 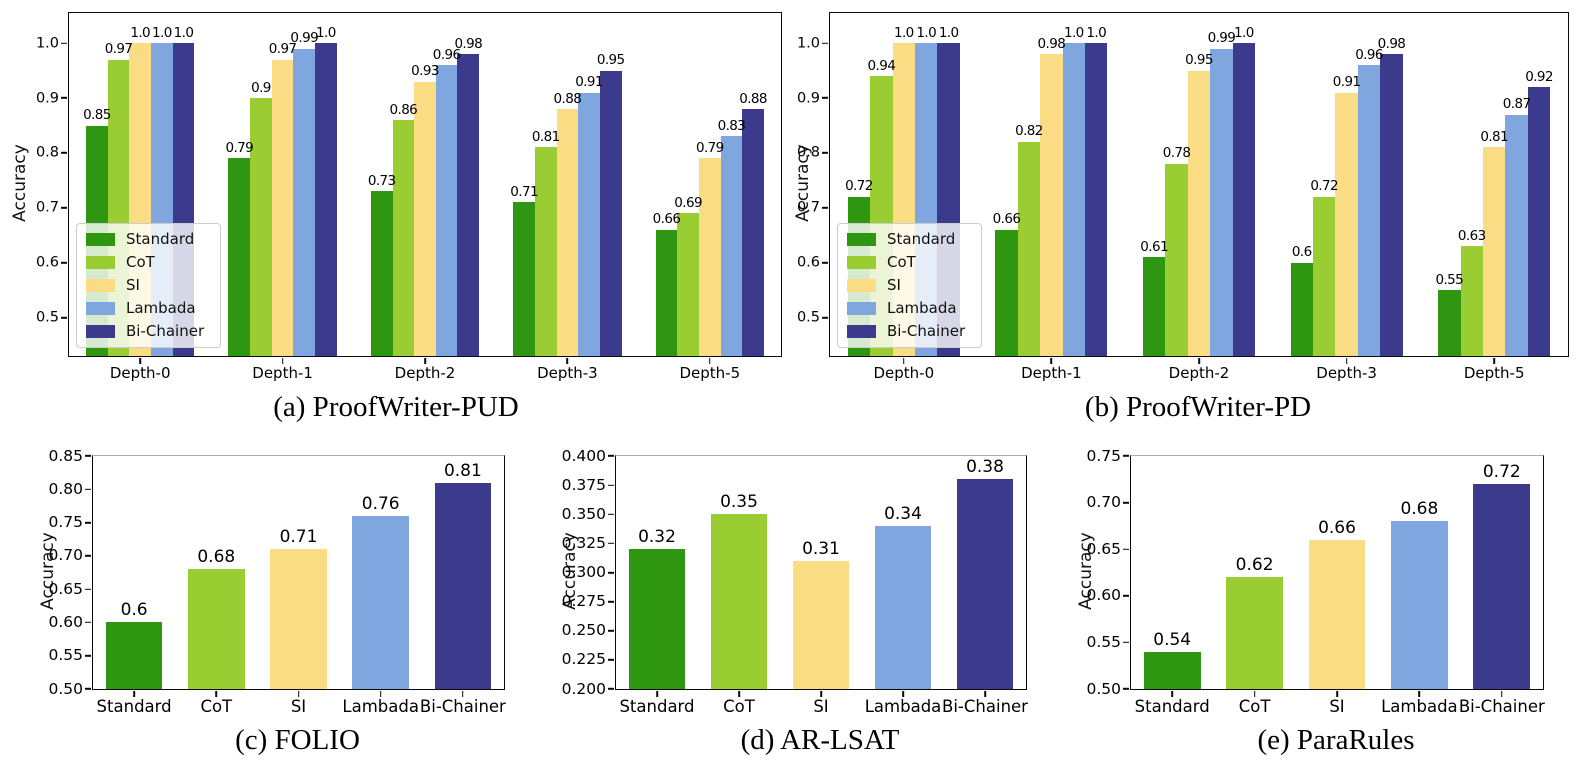 What do you see at coordinates (1336, 740) in the screenshot?
I see `chart-caption: (e) ParaRules` at bounding box center [1336, 740].